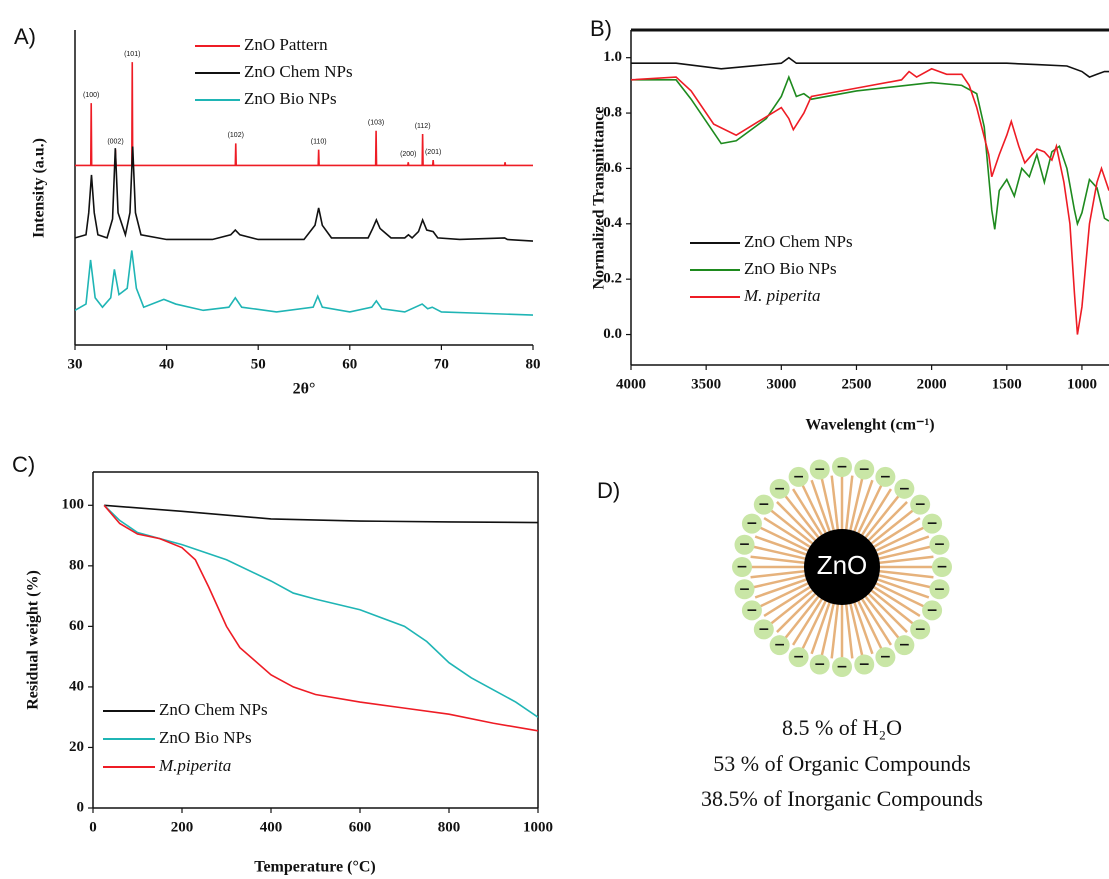 This screenshot has width=1109, height=879. Describe the element at coordinates (81, 807) in the screenshot. I see `y-tick-label: 0` at that location.